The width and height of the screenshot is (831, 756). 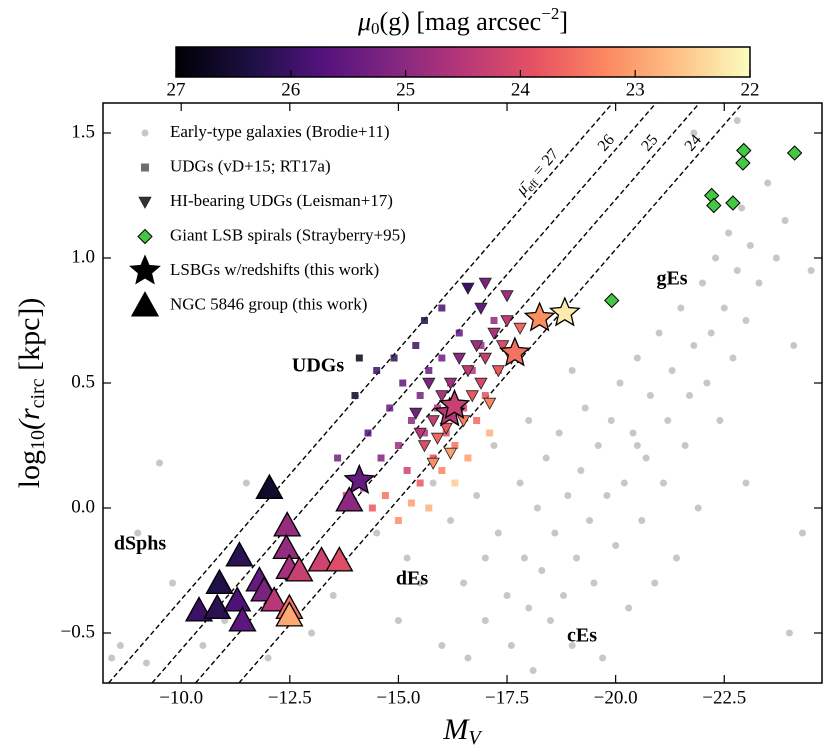 What do you see at coordinates (521, 89) in the screenshot?
I see `colorbar-tick-label: 24` at bounding box center [521, 89].